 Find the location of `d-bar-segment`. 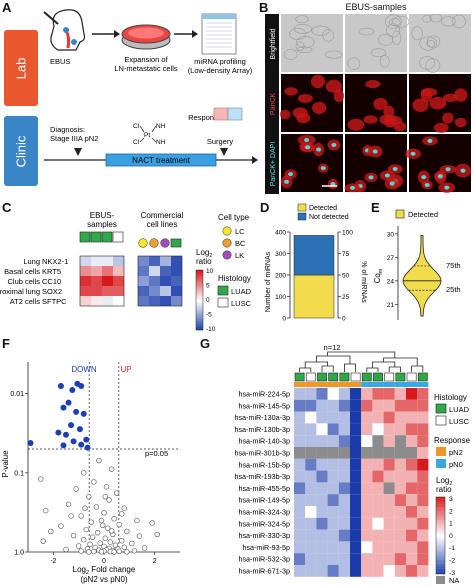

d-bar-segment is located at coordinates (314, 296).